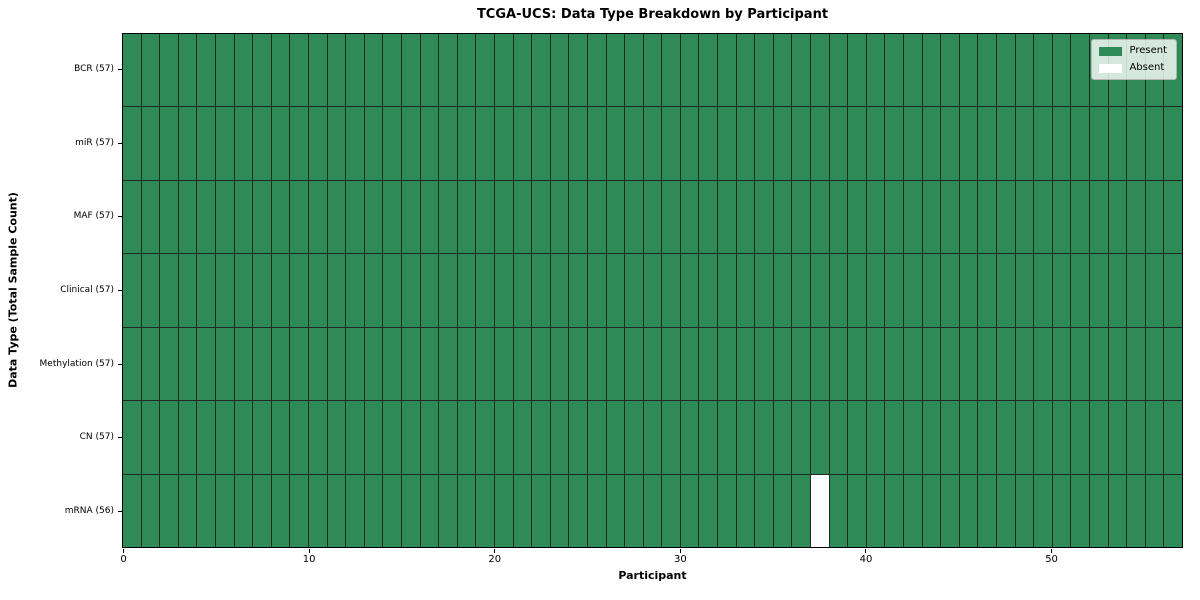 The height and width of the screenshot is (600, 1200). I want to click on y-tick-mark, so click(120, 217).